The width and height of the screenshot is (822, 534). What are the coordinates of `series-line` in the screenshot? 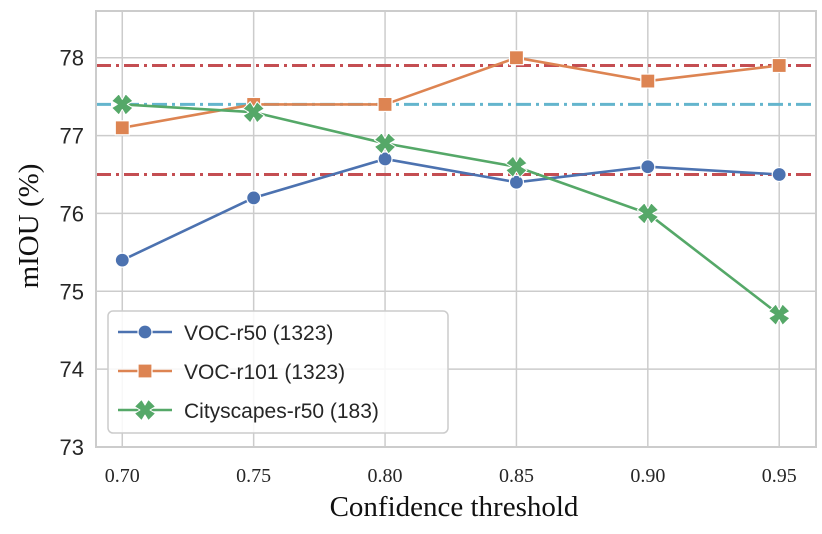 It's located at (451, 93).